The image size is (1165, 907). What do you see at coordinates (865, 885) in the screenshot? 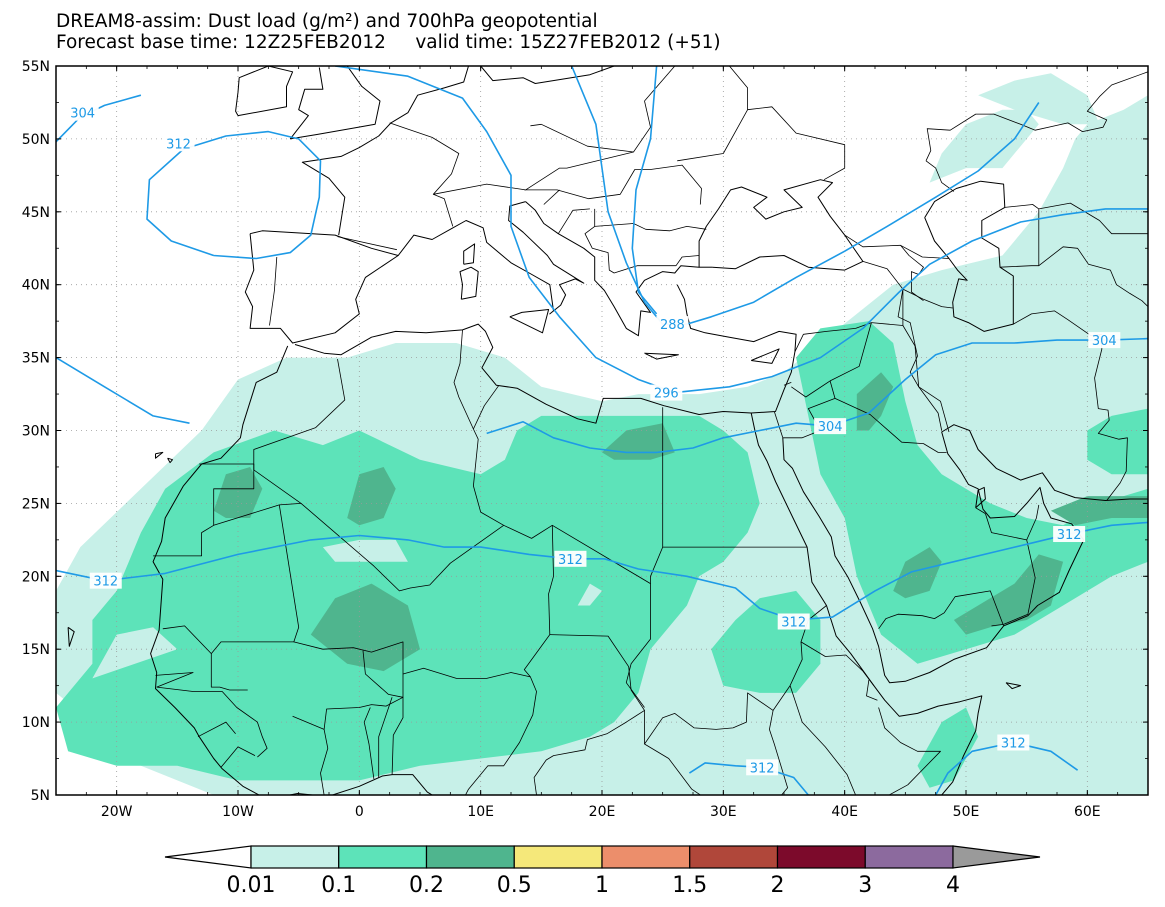
I see `colorbar-level-label: 3` at bounding box center [865, 885].